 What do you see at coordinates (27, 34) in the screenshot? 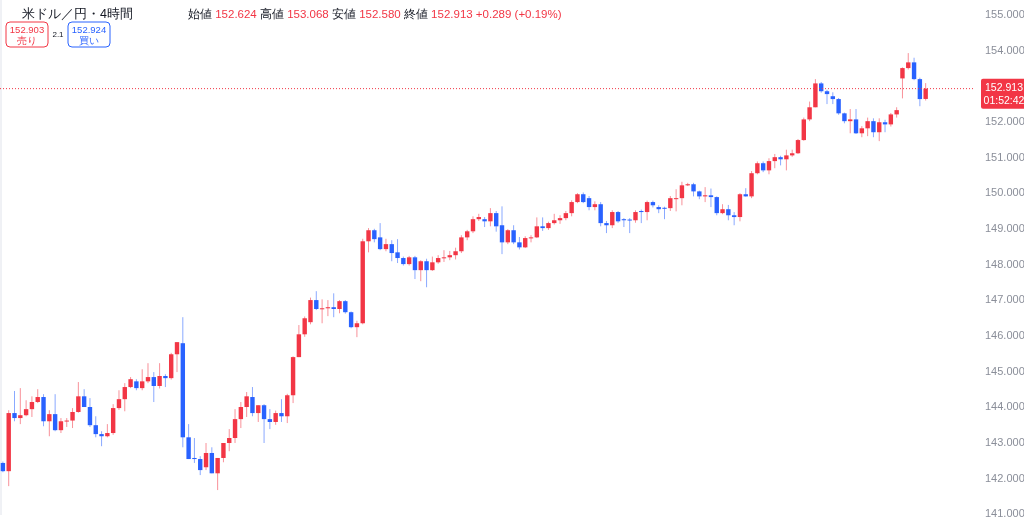
I see `annotation: 152.903 売り` at bounding box center [27, 34].